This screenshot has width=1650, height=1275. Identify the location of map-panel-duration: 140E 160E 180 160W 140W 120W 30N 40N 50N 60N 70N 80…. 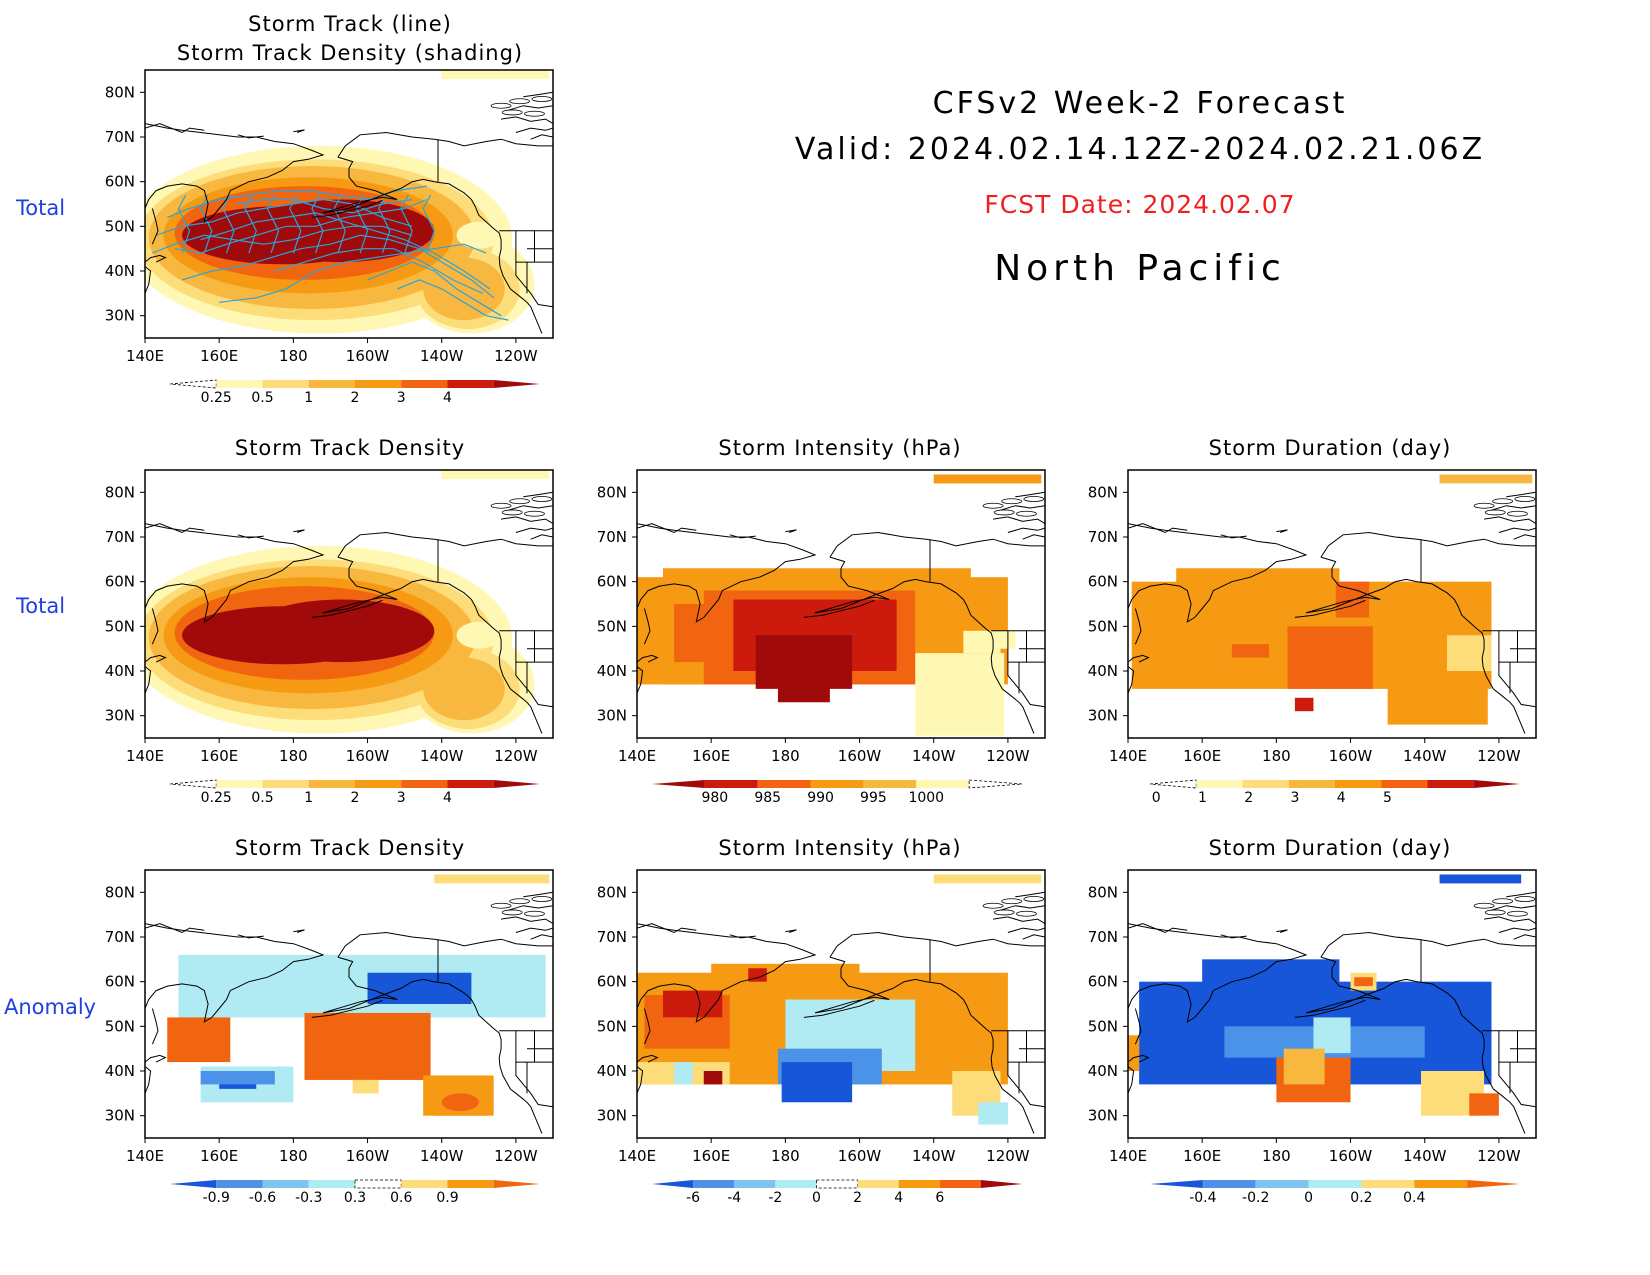
(1312, 617).